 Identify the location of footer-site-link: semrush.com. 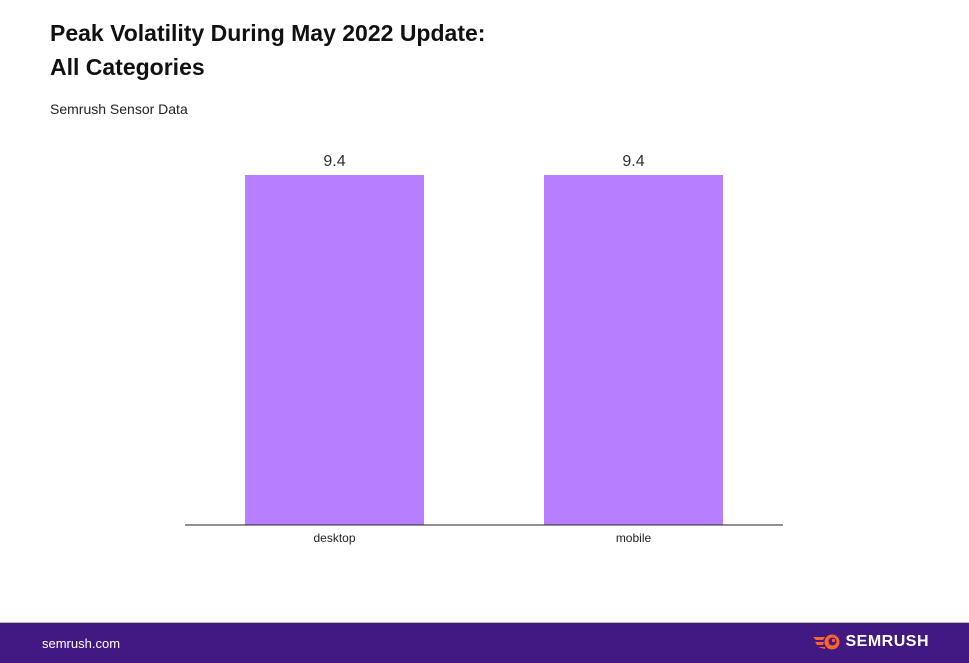
(81, 643).